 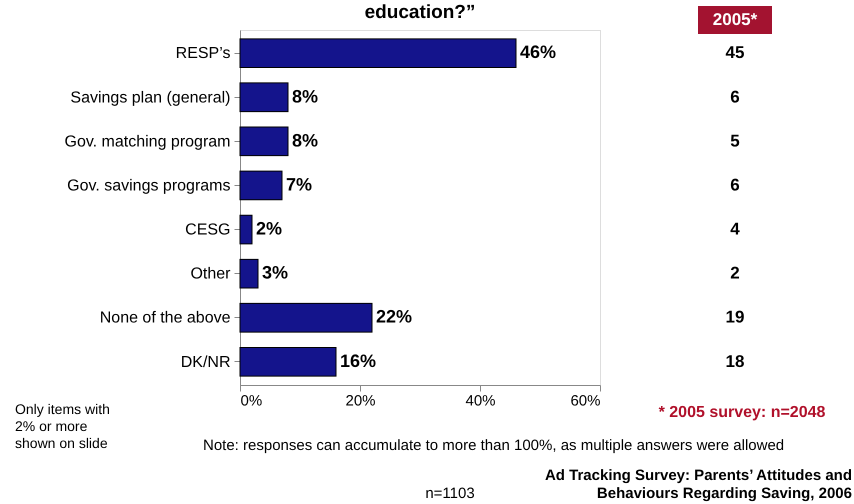 I want to click on data-label: 22%, so click(x=394, y=316).